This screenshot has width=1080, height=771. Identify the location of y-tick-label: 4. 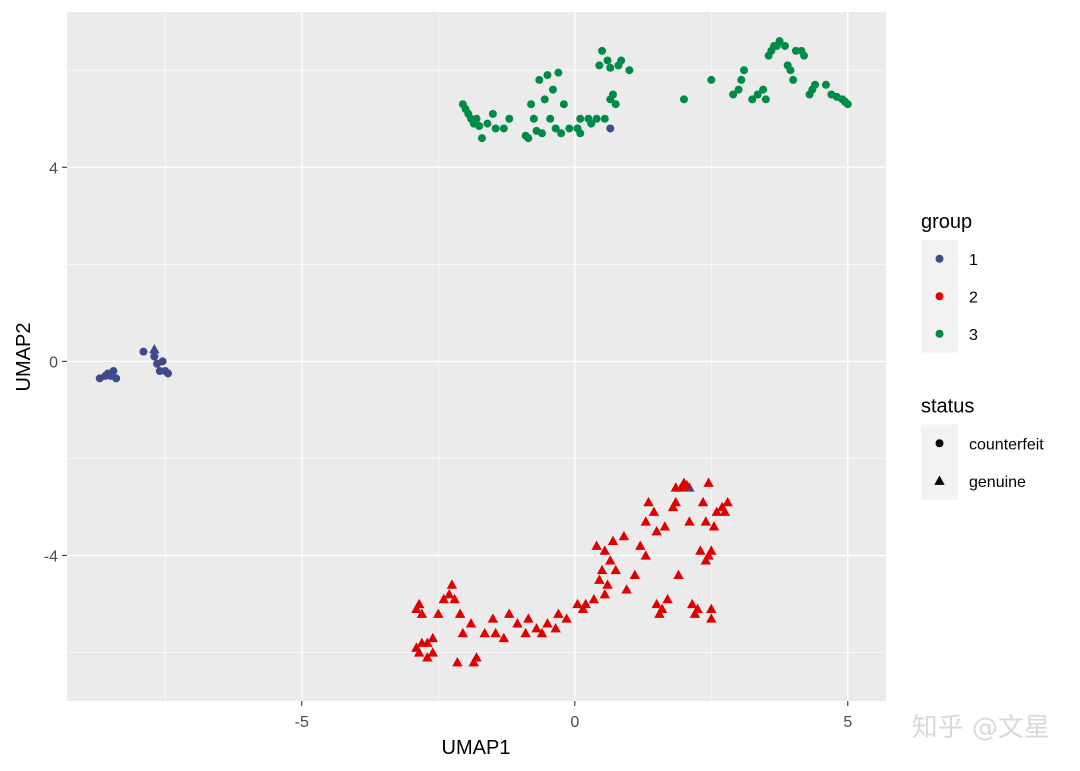
(53, 168).